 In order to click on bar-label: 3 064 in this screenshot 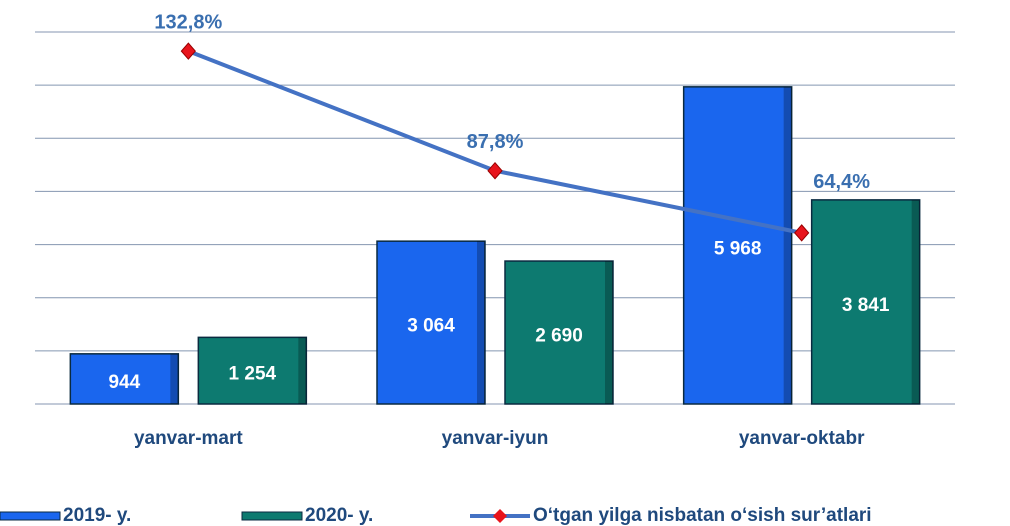, I will do `click(431, 326)`.